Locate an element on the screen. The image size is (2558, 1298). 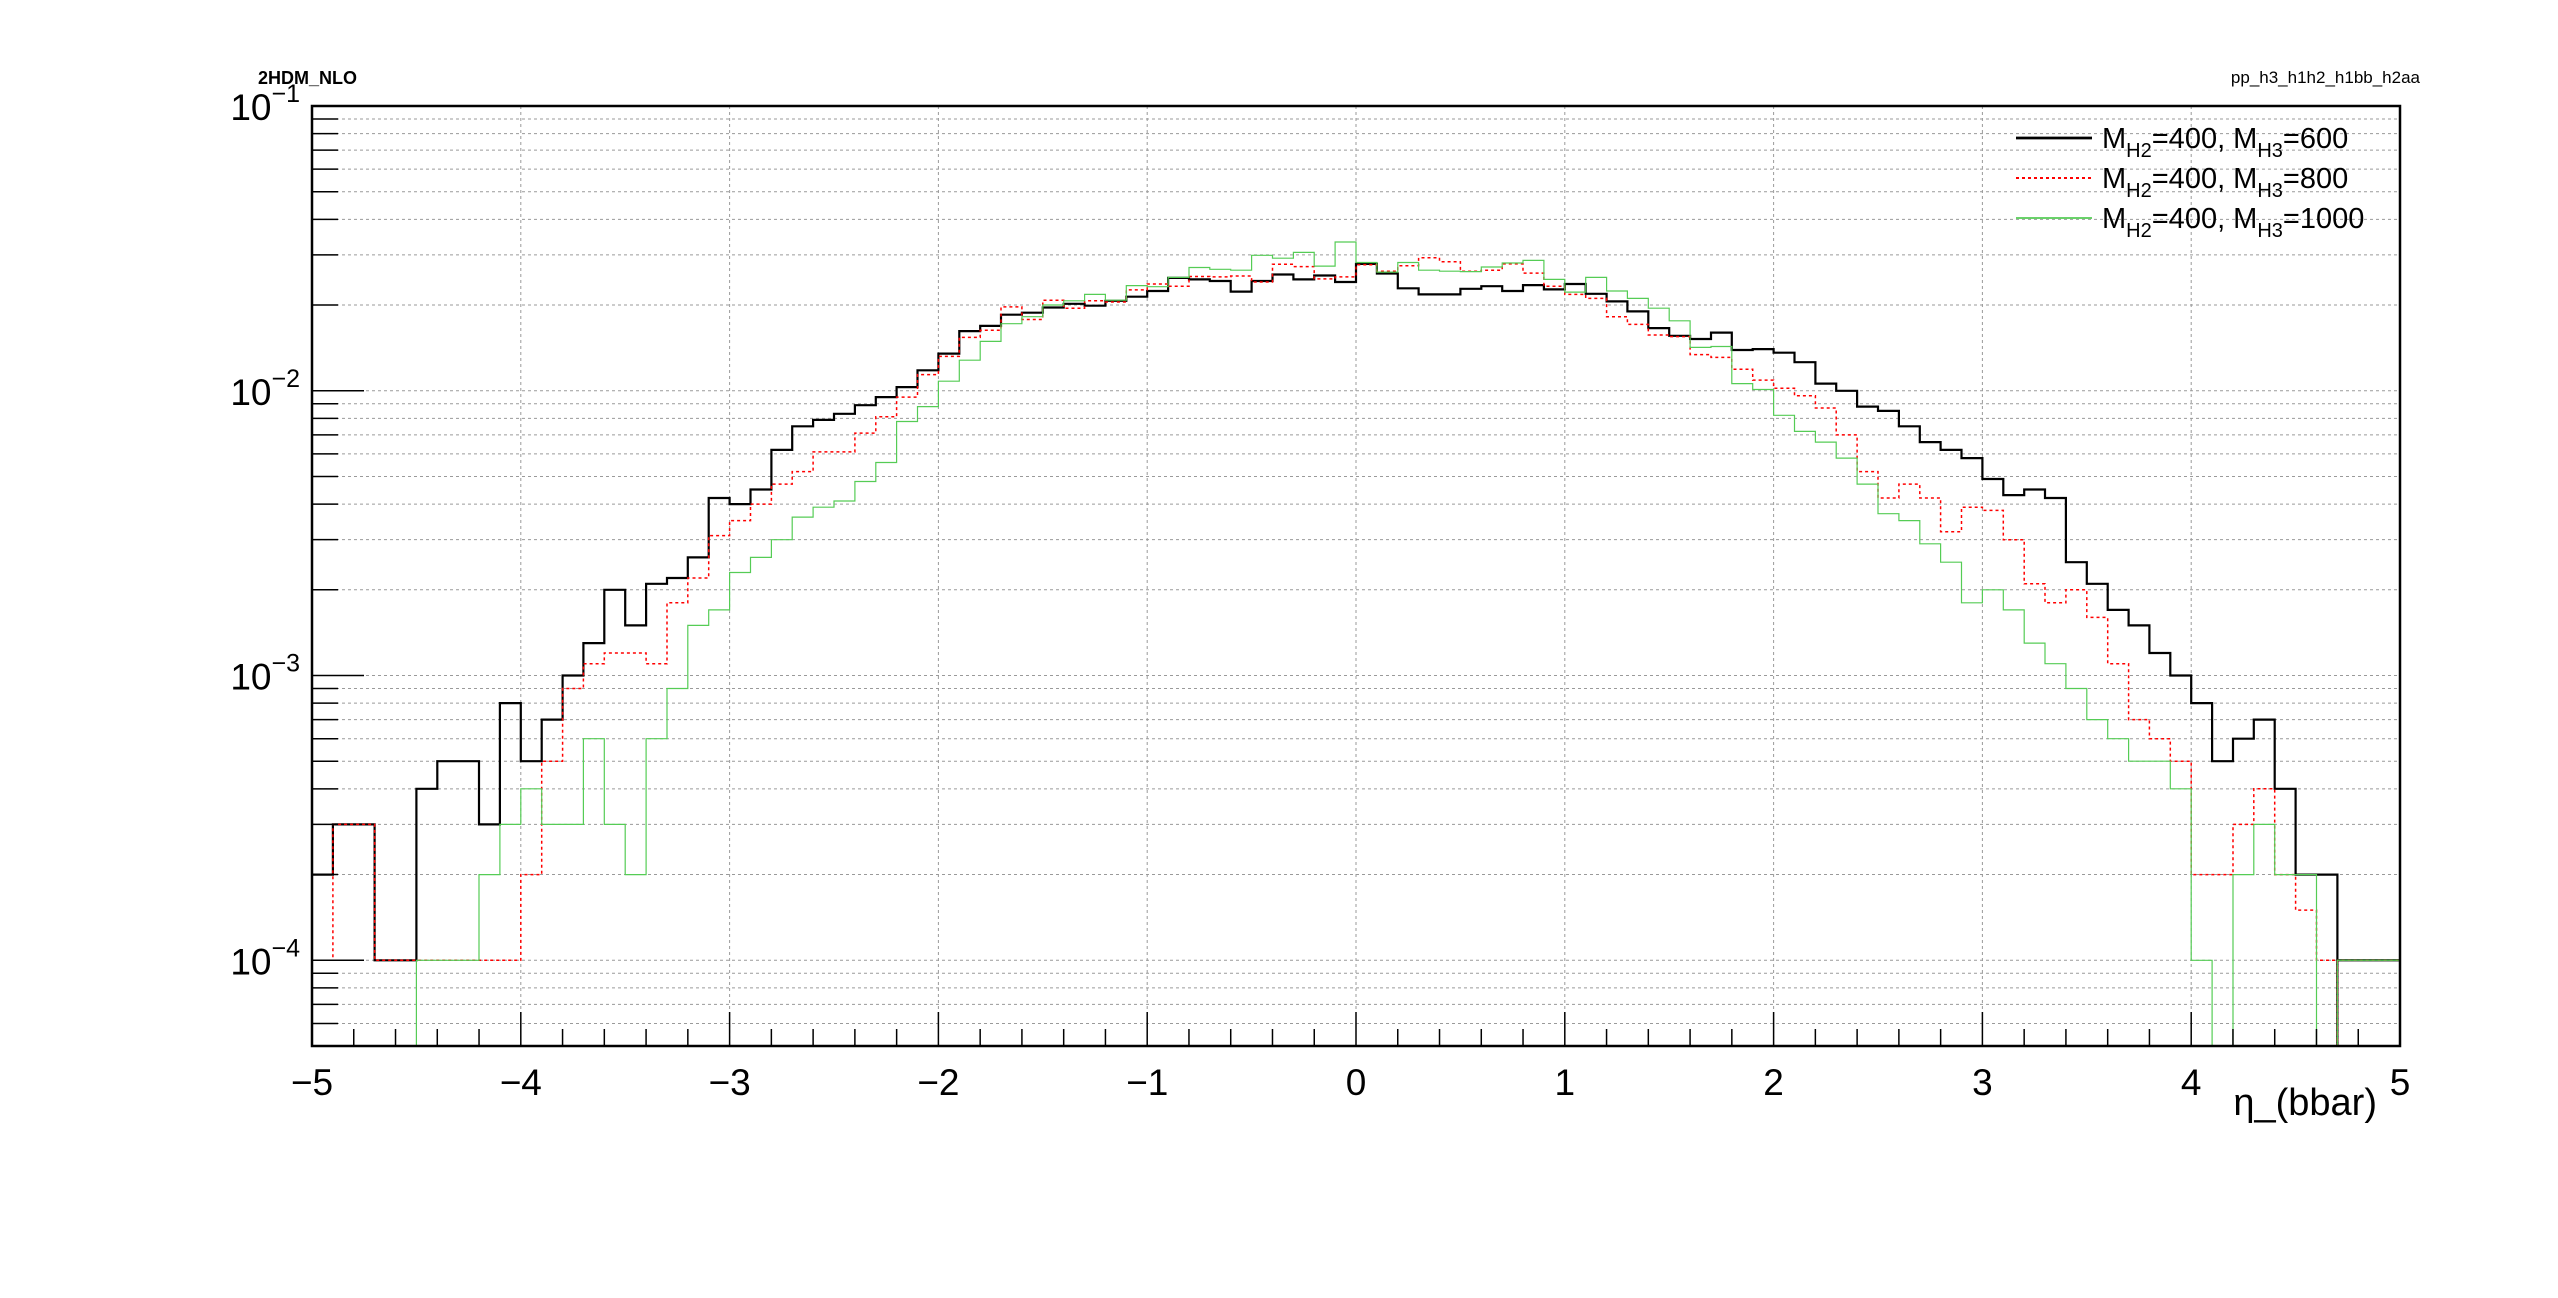
y-tick-label: 10⁻³ is located at coordinates (265, 674).